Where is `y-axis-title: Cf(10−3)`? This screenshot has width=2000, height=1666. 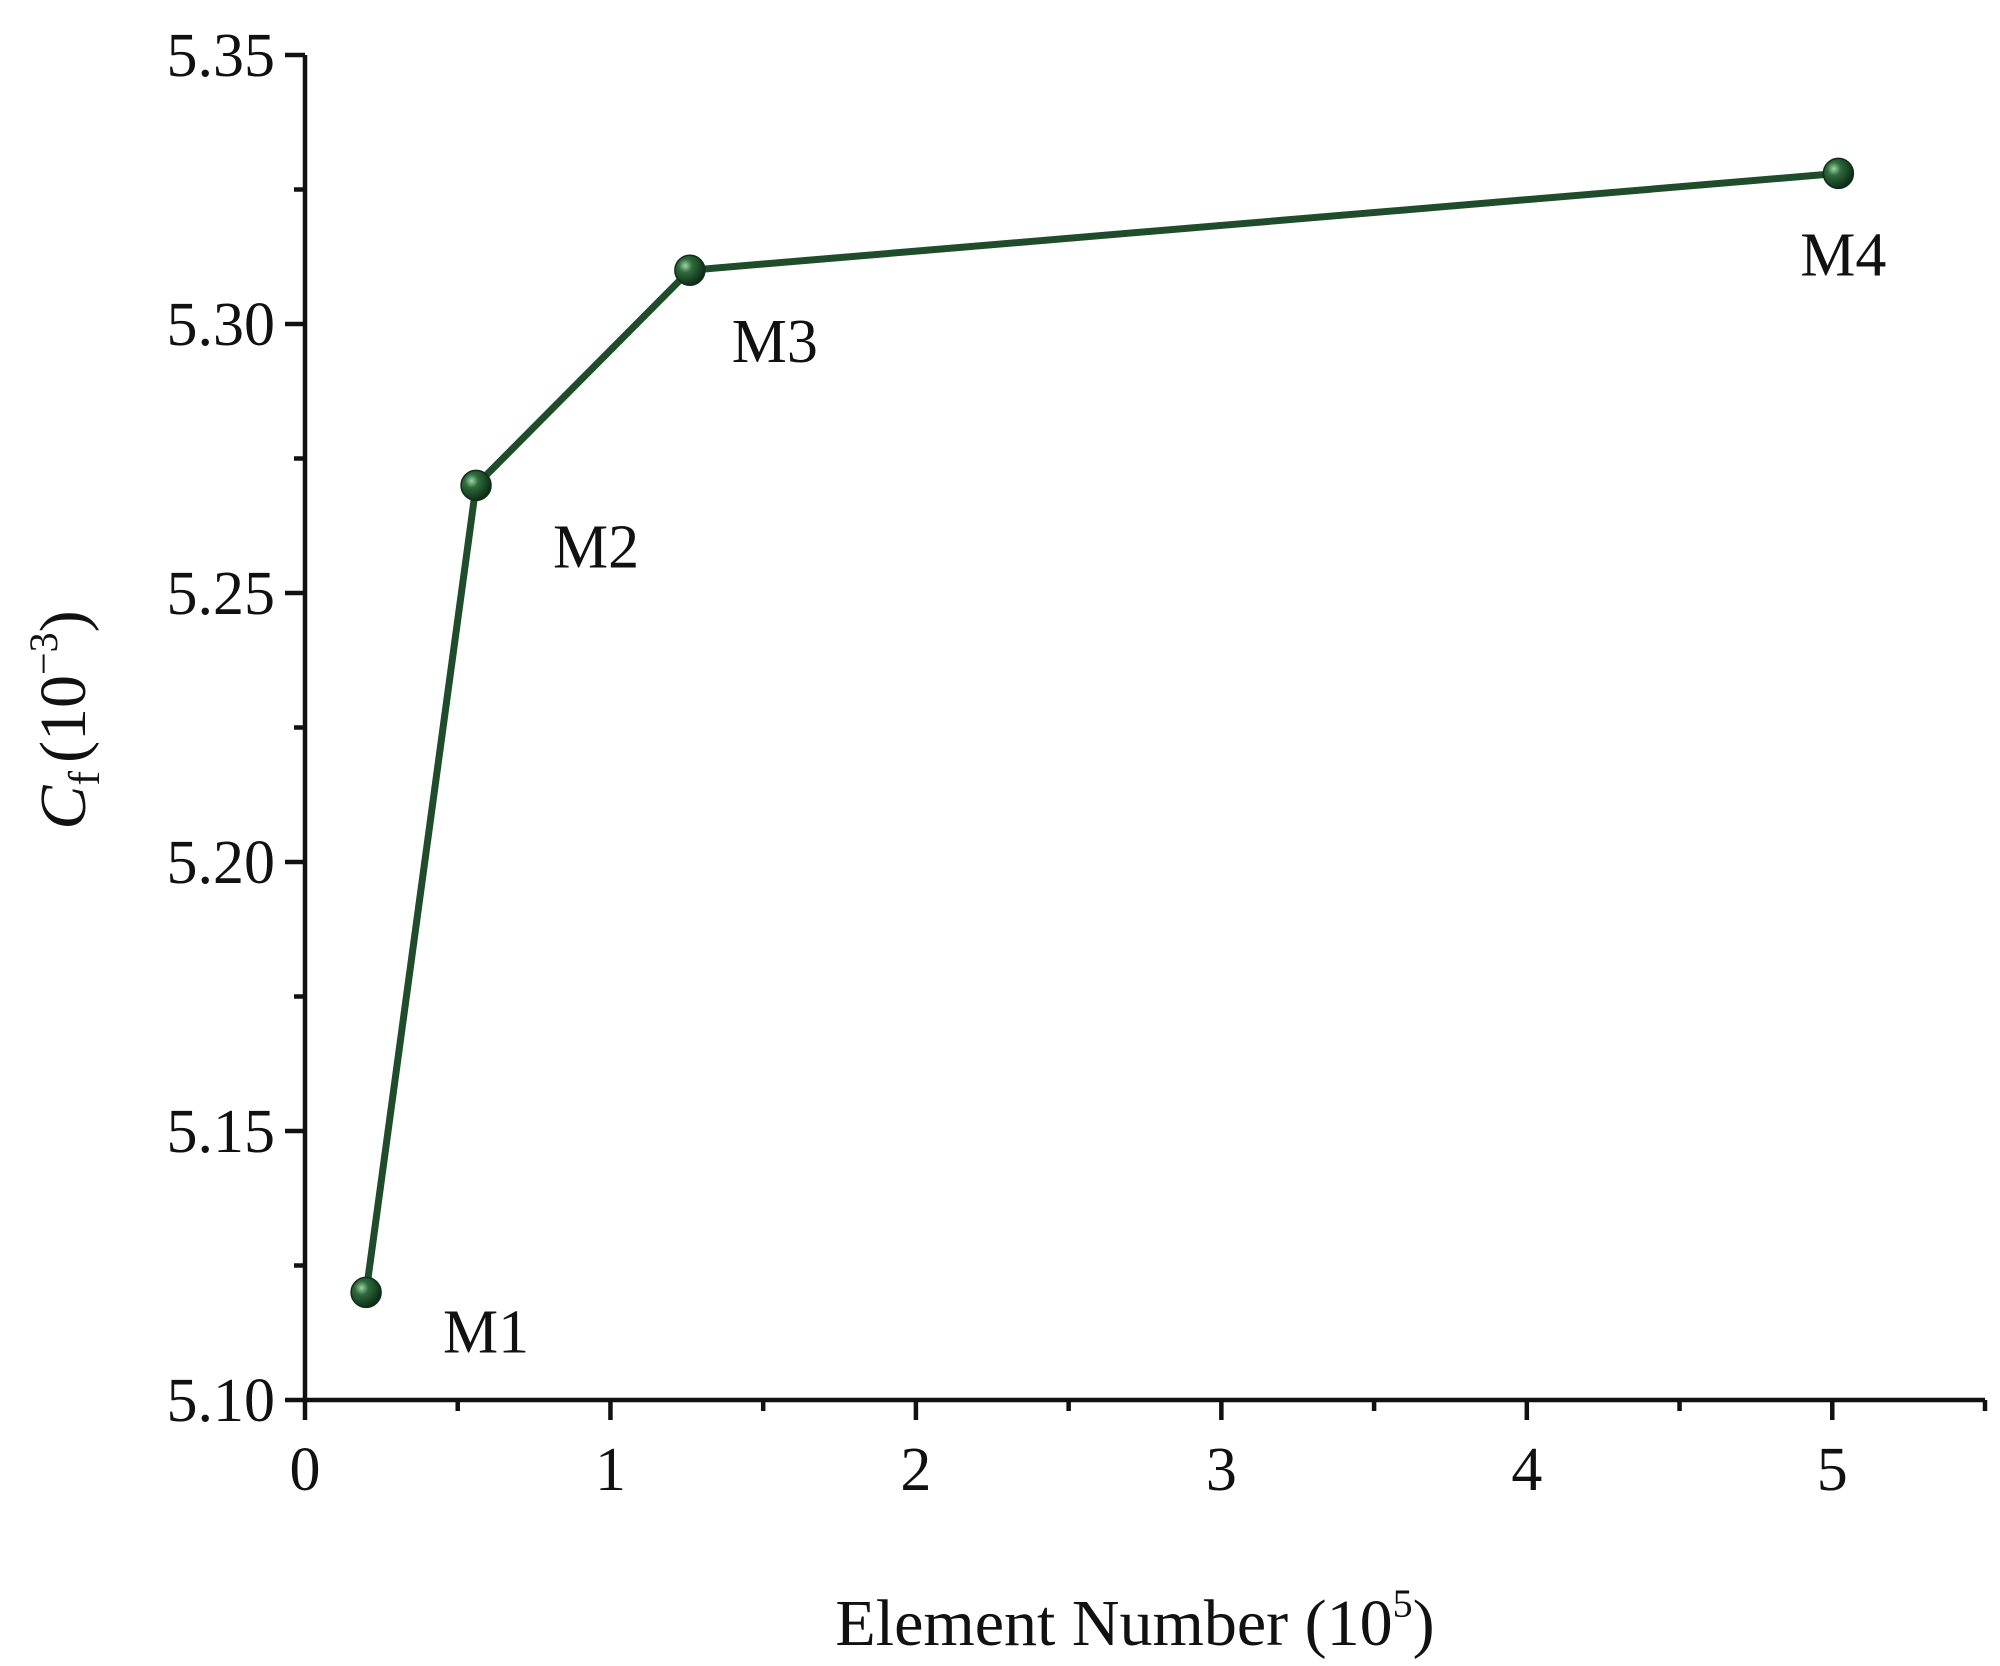
y-axis-title: Cf(10−3) is located at coordinates (65, 719).